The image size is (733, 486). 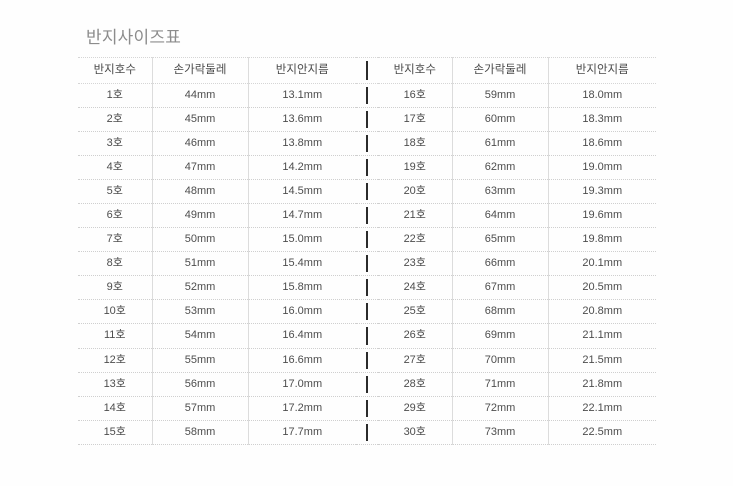 I want to click on cell-ring-no: 2호, so click(x=115, y=120).